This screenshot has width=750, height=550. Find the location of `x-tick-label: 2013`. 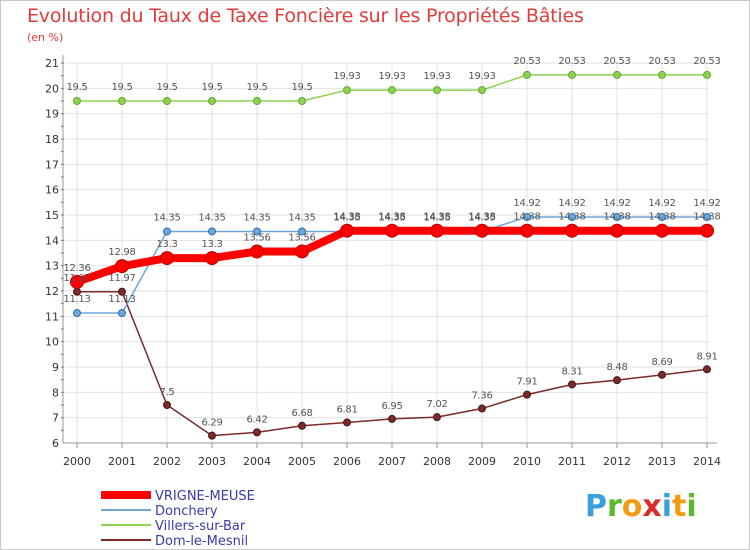

x-tick-label: 2013 is located at coordinates (662, 461).